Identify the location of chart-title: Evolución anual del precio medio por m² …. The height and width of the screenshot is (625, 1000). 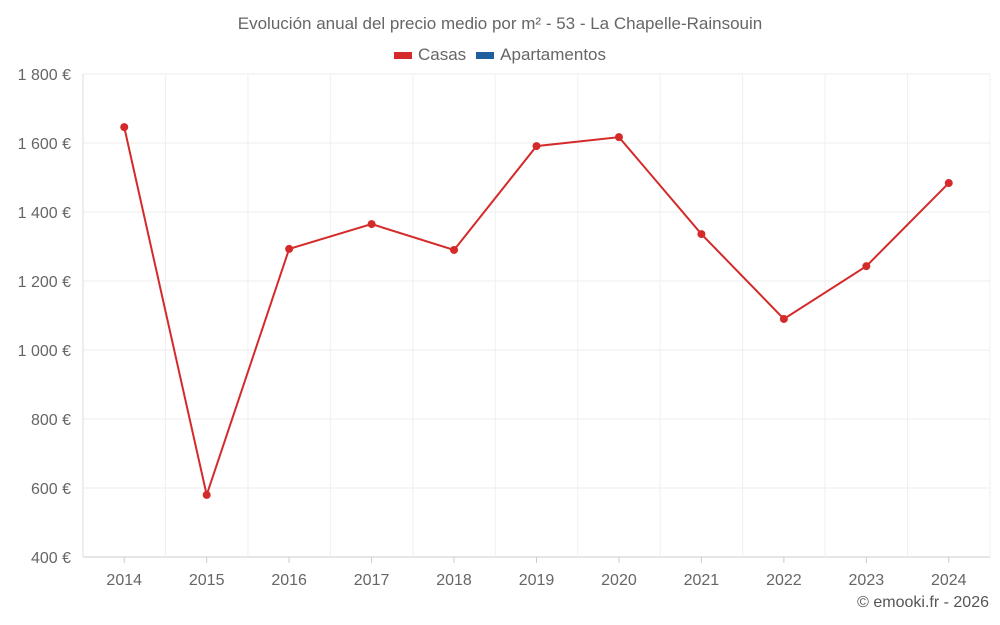
(500, 23).